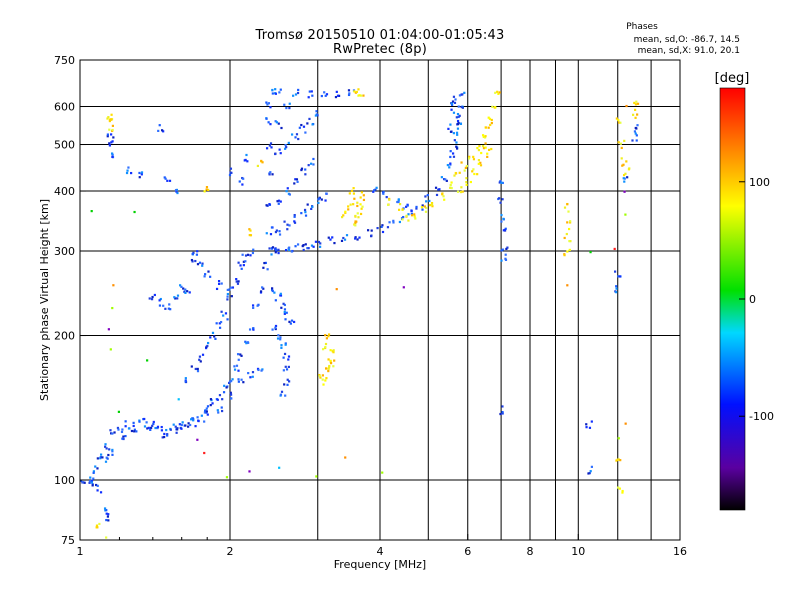 The width and height of the screenshot is (800, 600). What do you see at coordinates (64, 145) in the screenshot?
I see `y-tick-label: 500` at bounding box center [64, 145].